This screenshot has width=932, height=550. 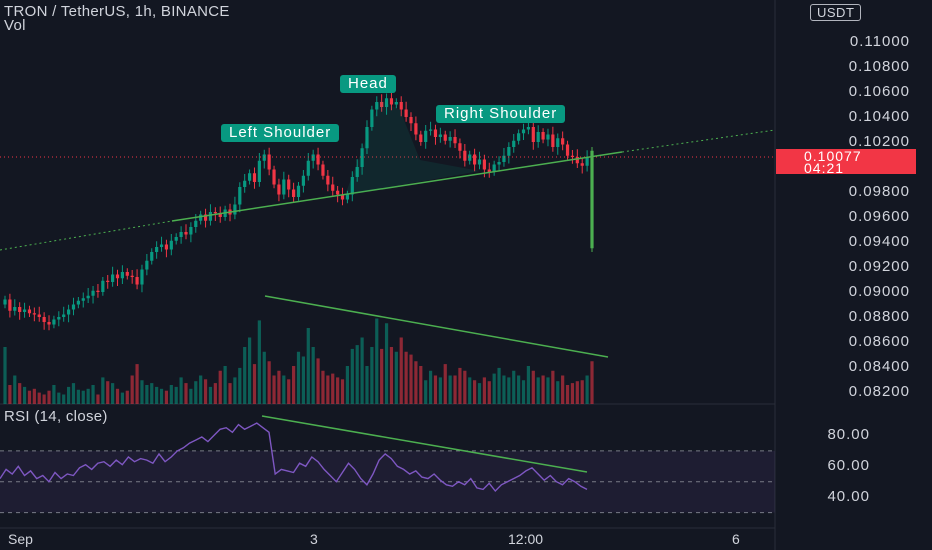 What do you see at coordinates (412, 147) in the screenshot?
I see `pattern-fill` at bounding box center [412, 147].